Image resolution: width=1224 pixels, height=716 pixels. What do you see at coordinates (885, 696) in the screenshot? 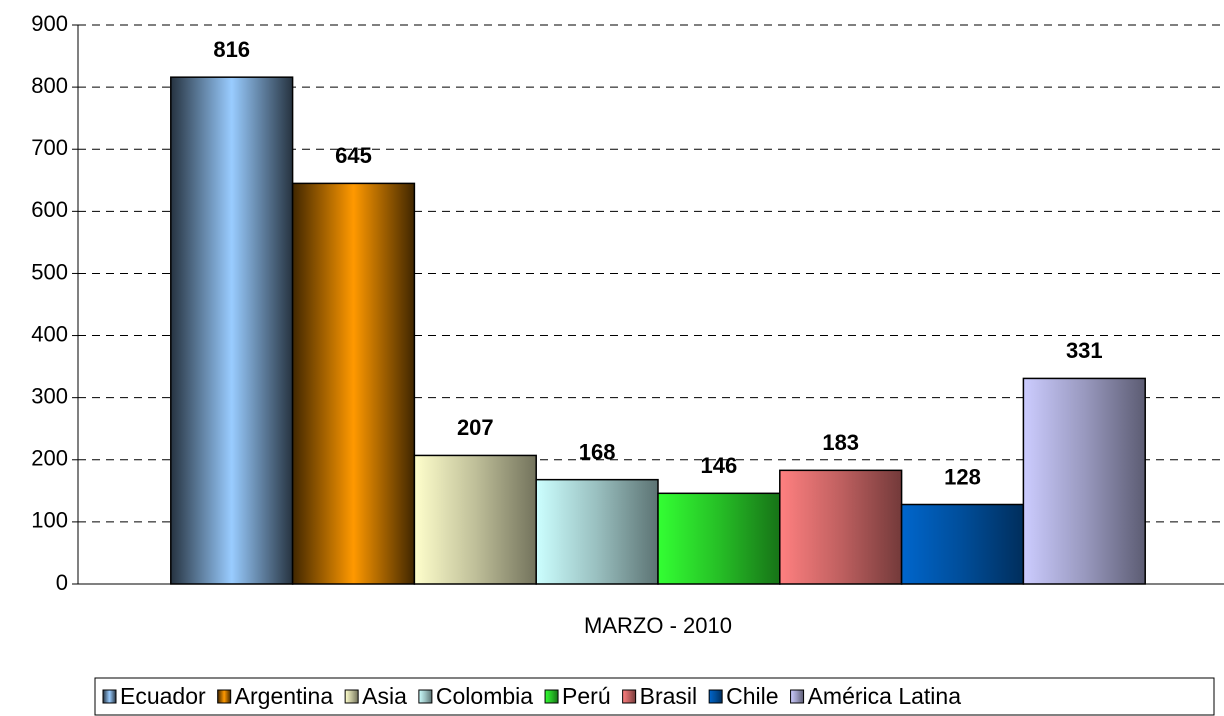
I see `legend-label: América Latina` at bounding box center [885, 696].